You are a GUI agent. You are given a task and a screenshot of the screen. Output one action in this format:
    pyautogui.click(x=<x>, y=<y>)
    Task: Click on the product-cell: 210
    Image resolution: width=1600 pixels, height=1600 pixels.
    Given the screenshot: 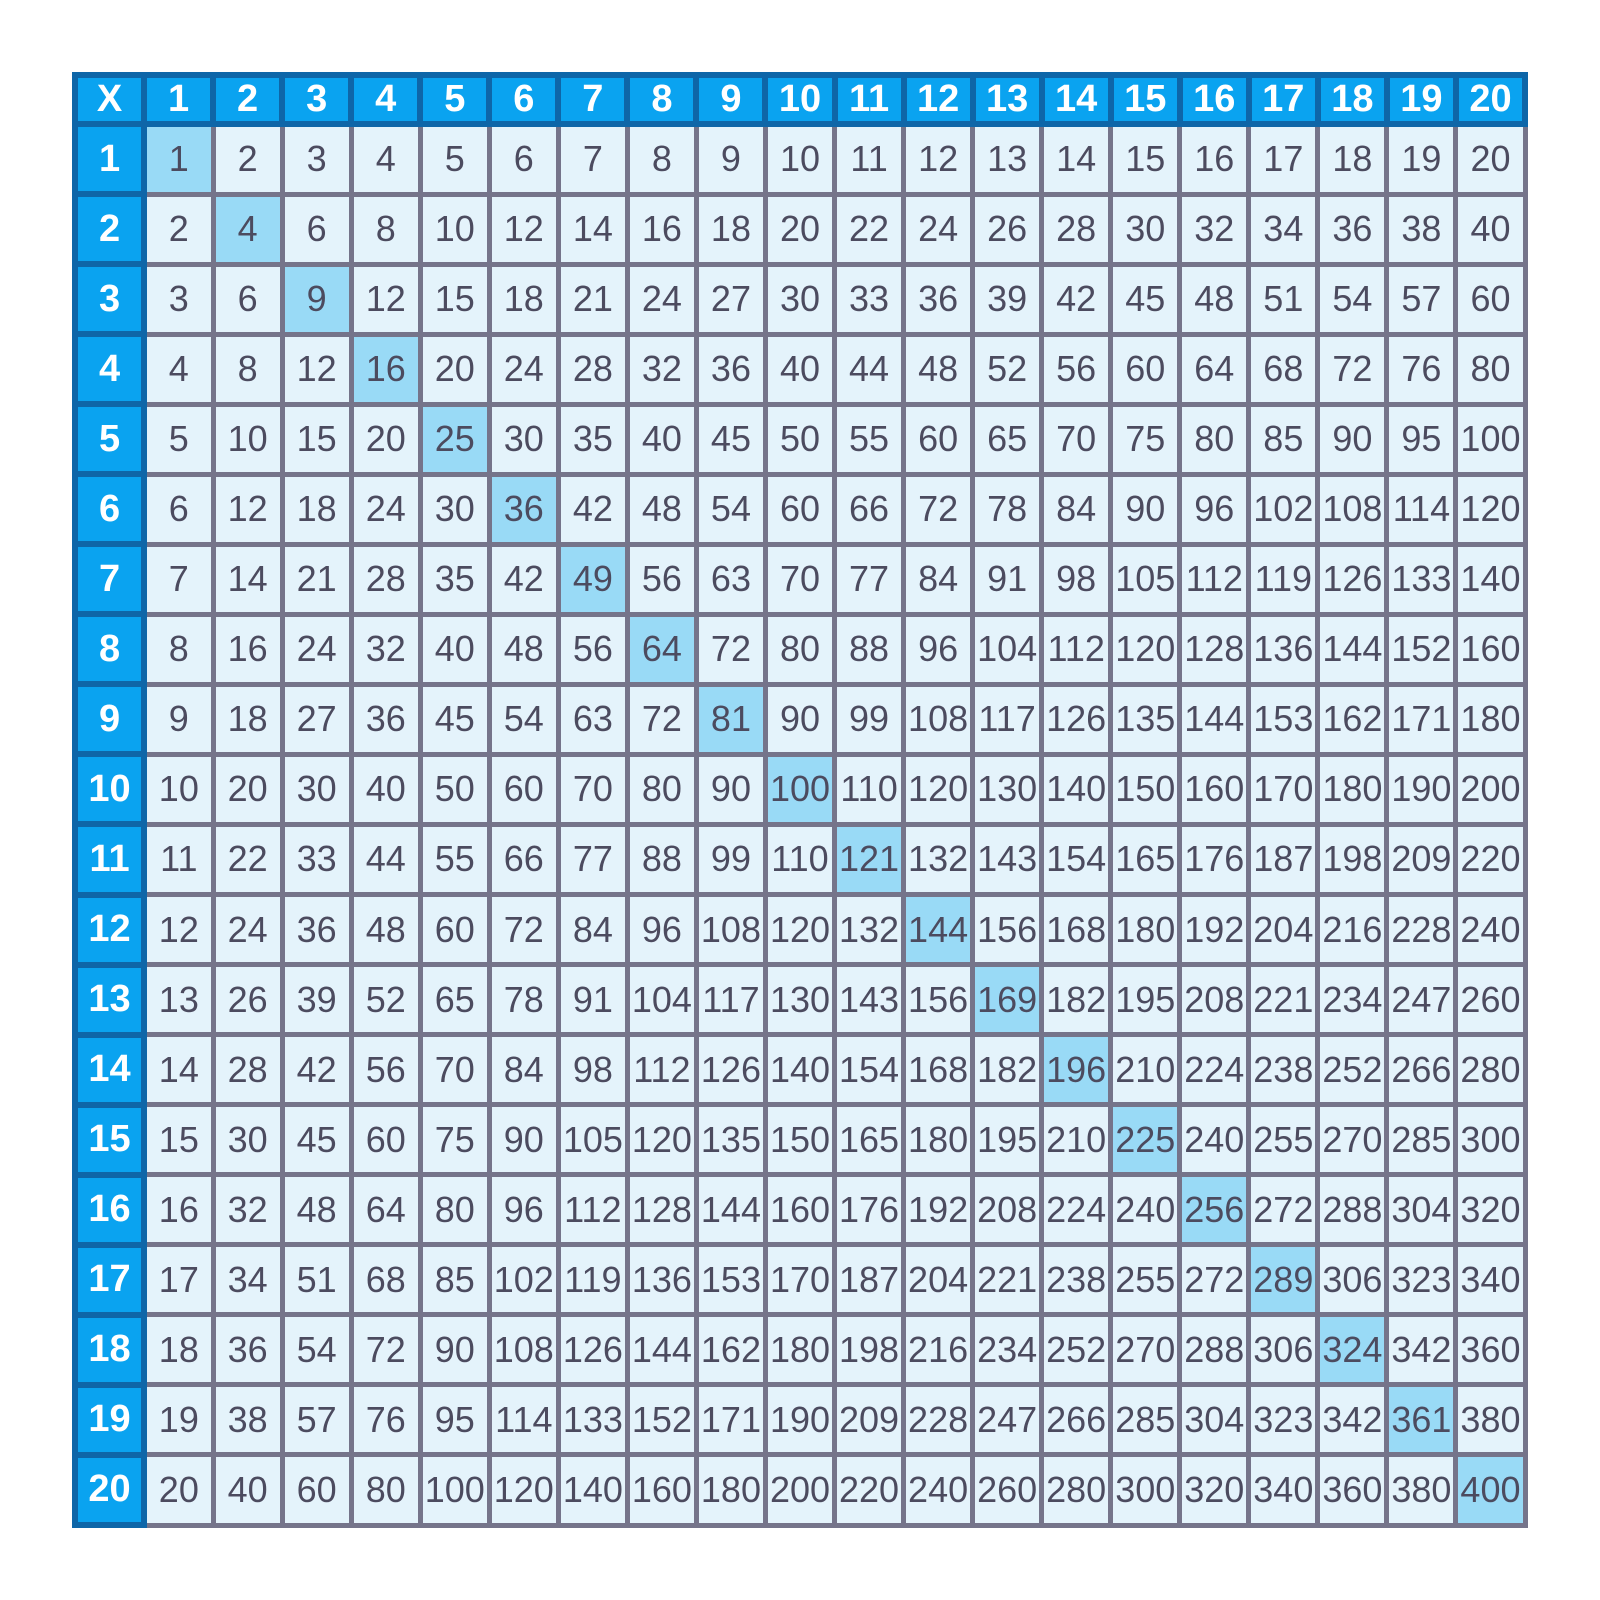 What is the action you would take?
    pyautogui.click(x=1145, y=1070)
    